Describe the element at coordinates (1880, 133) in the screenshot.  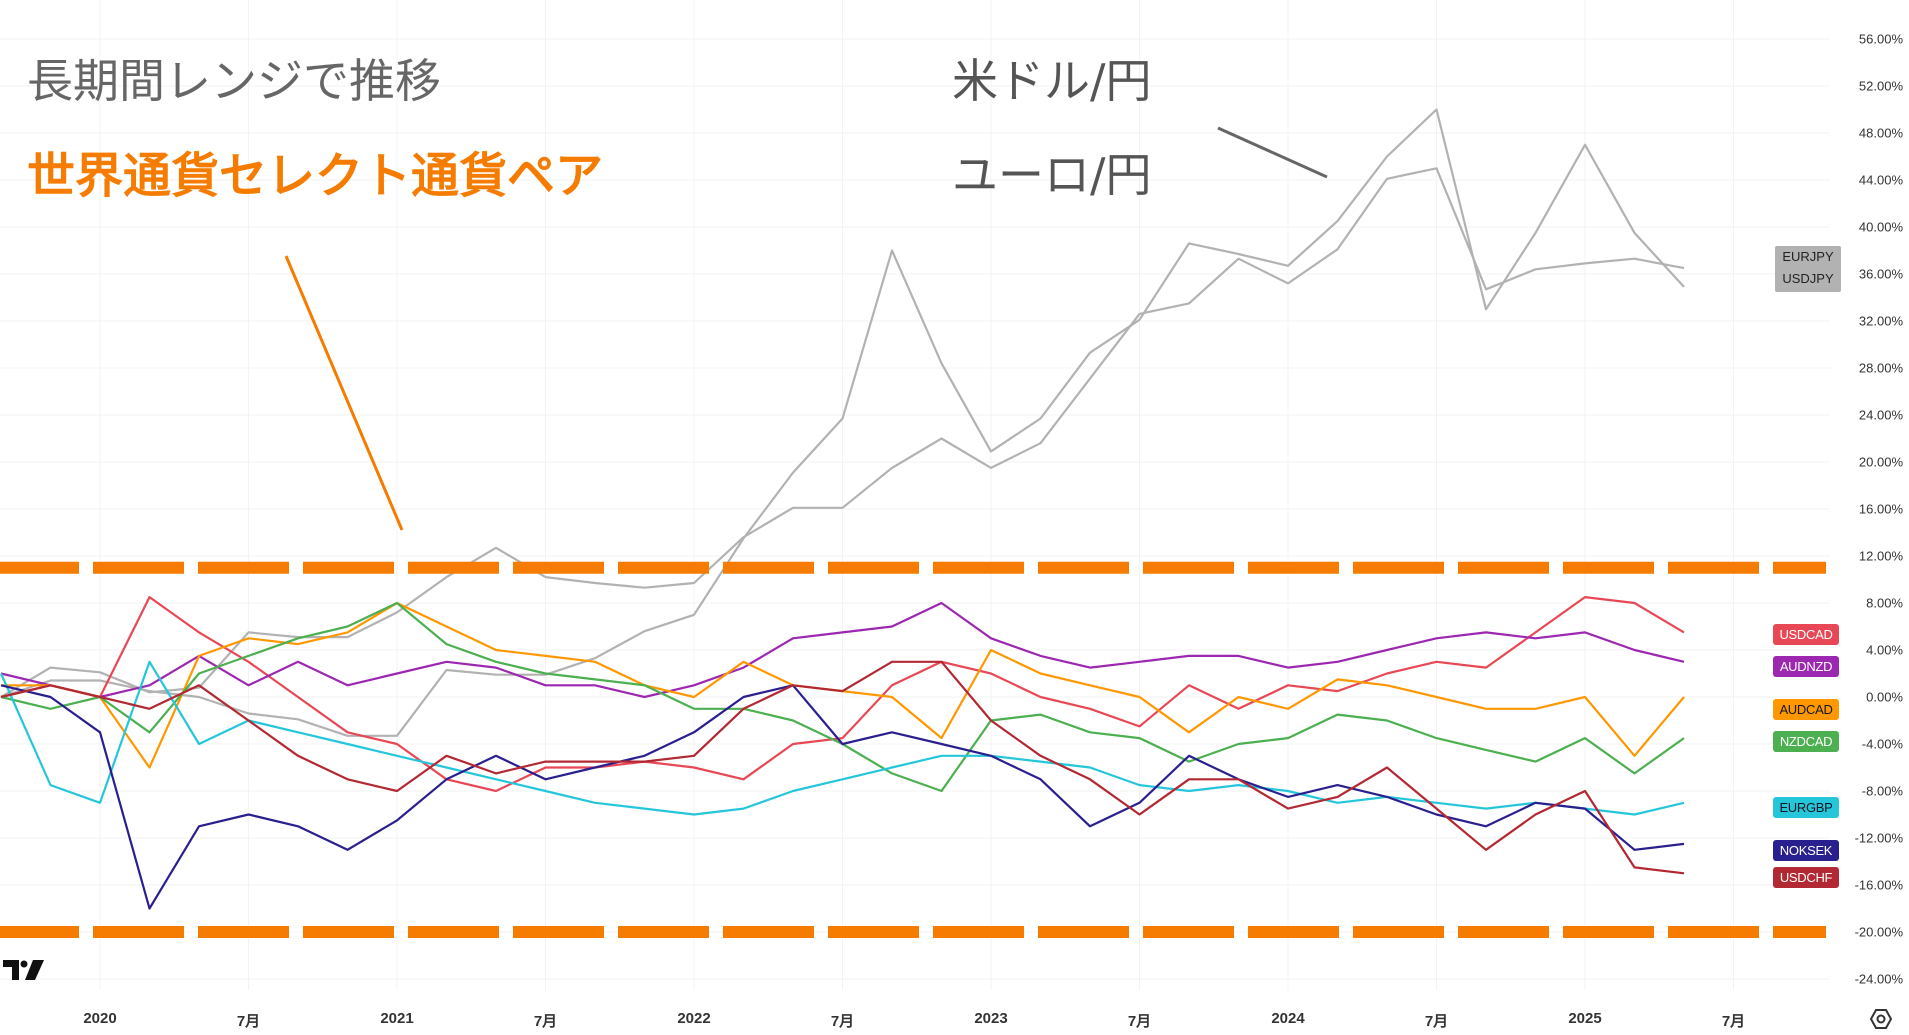
I see `y-tick-label: 48.00%` at that location.